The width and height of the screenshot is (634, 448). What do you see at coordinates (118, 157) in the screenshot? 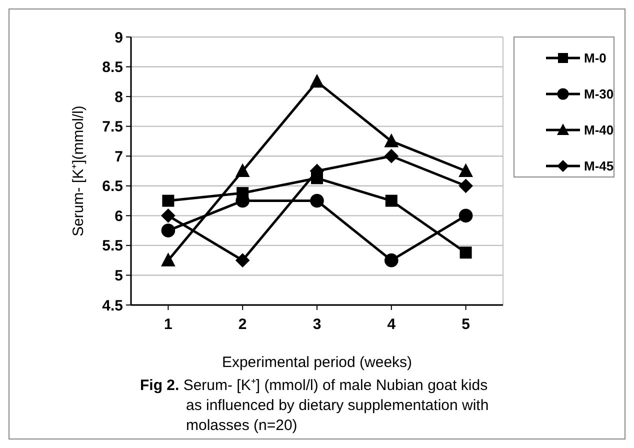
I see `y-tick-label: 7` at bounding box center [118, 157].